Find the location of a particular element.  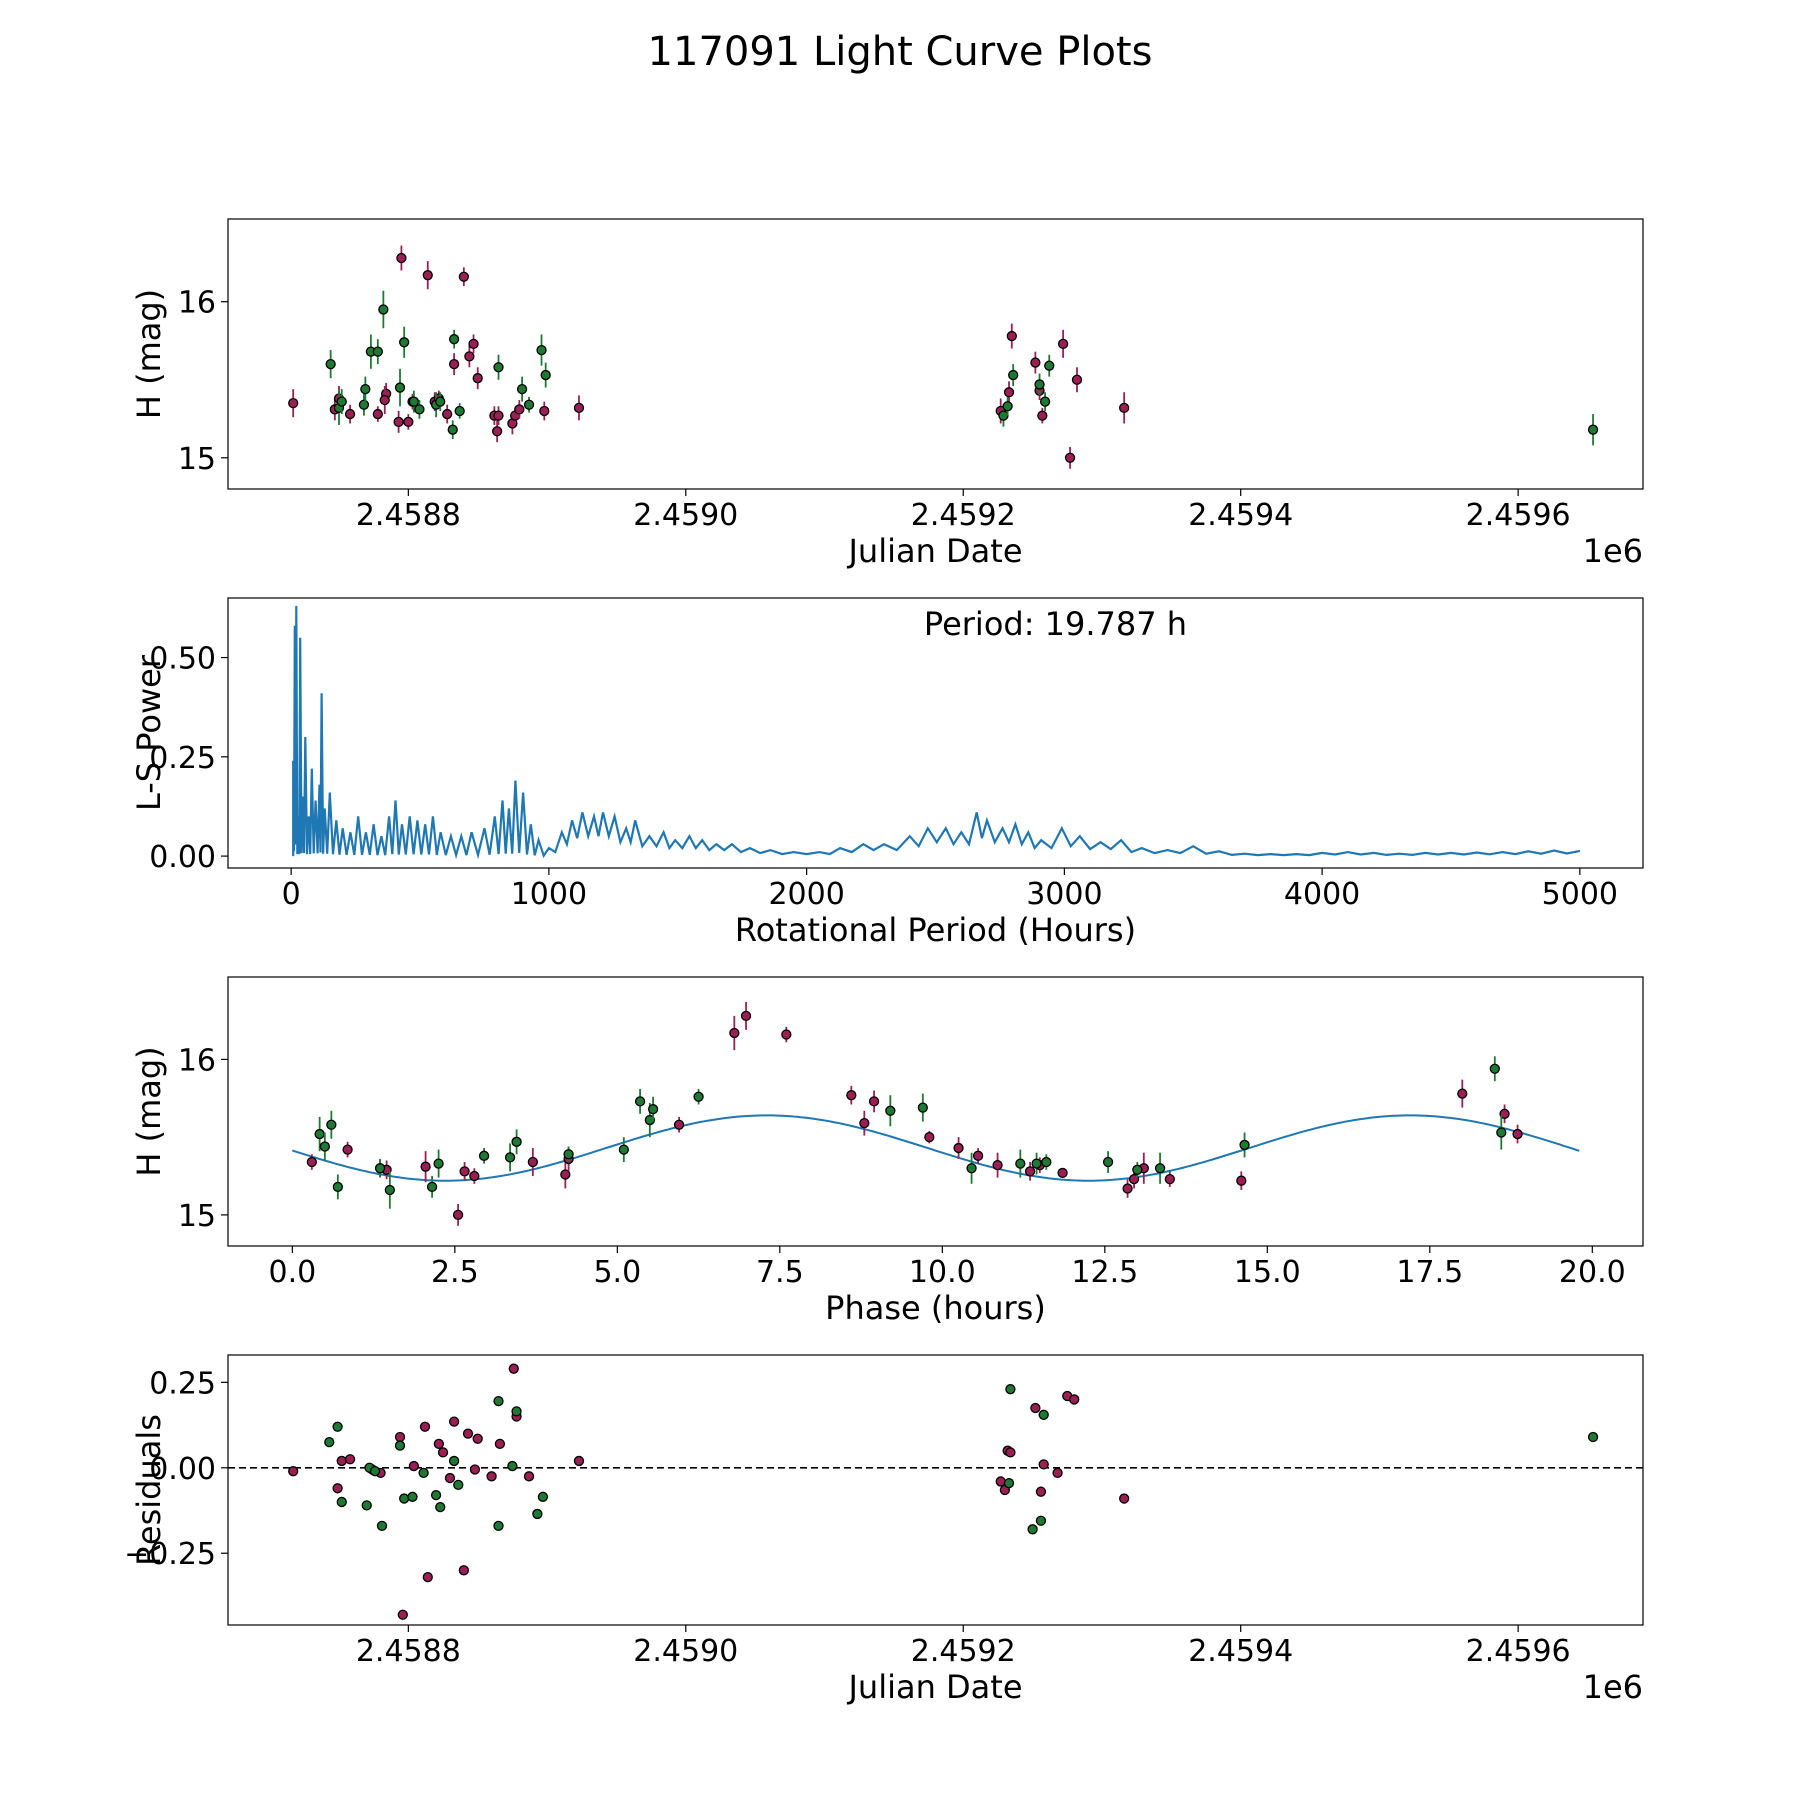

y-tick-label: 0.50 is located at coordinates (182, 659).